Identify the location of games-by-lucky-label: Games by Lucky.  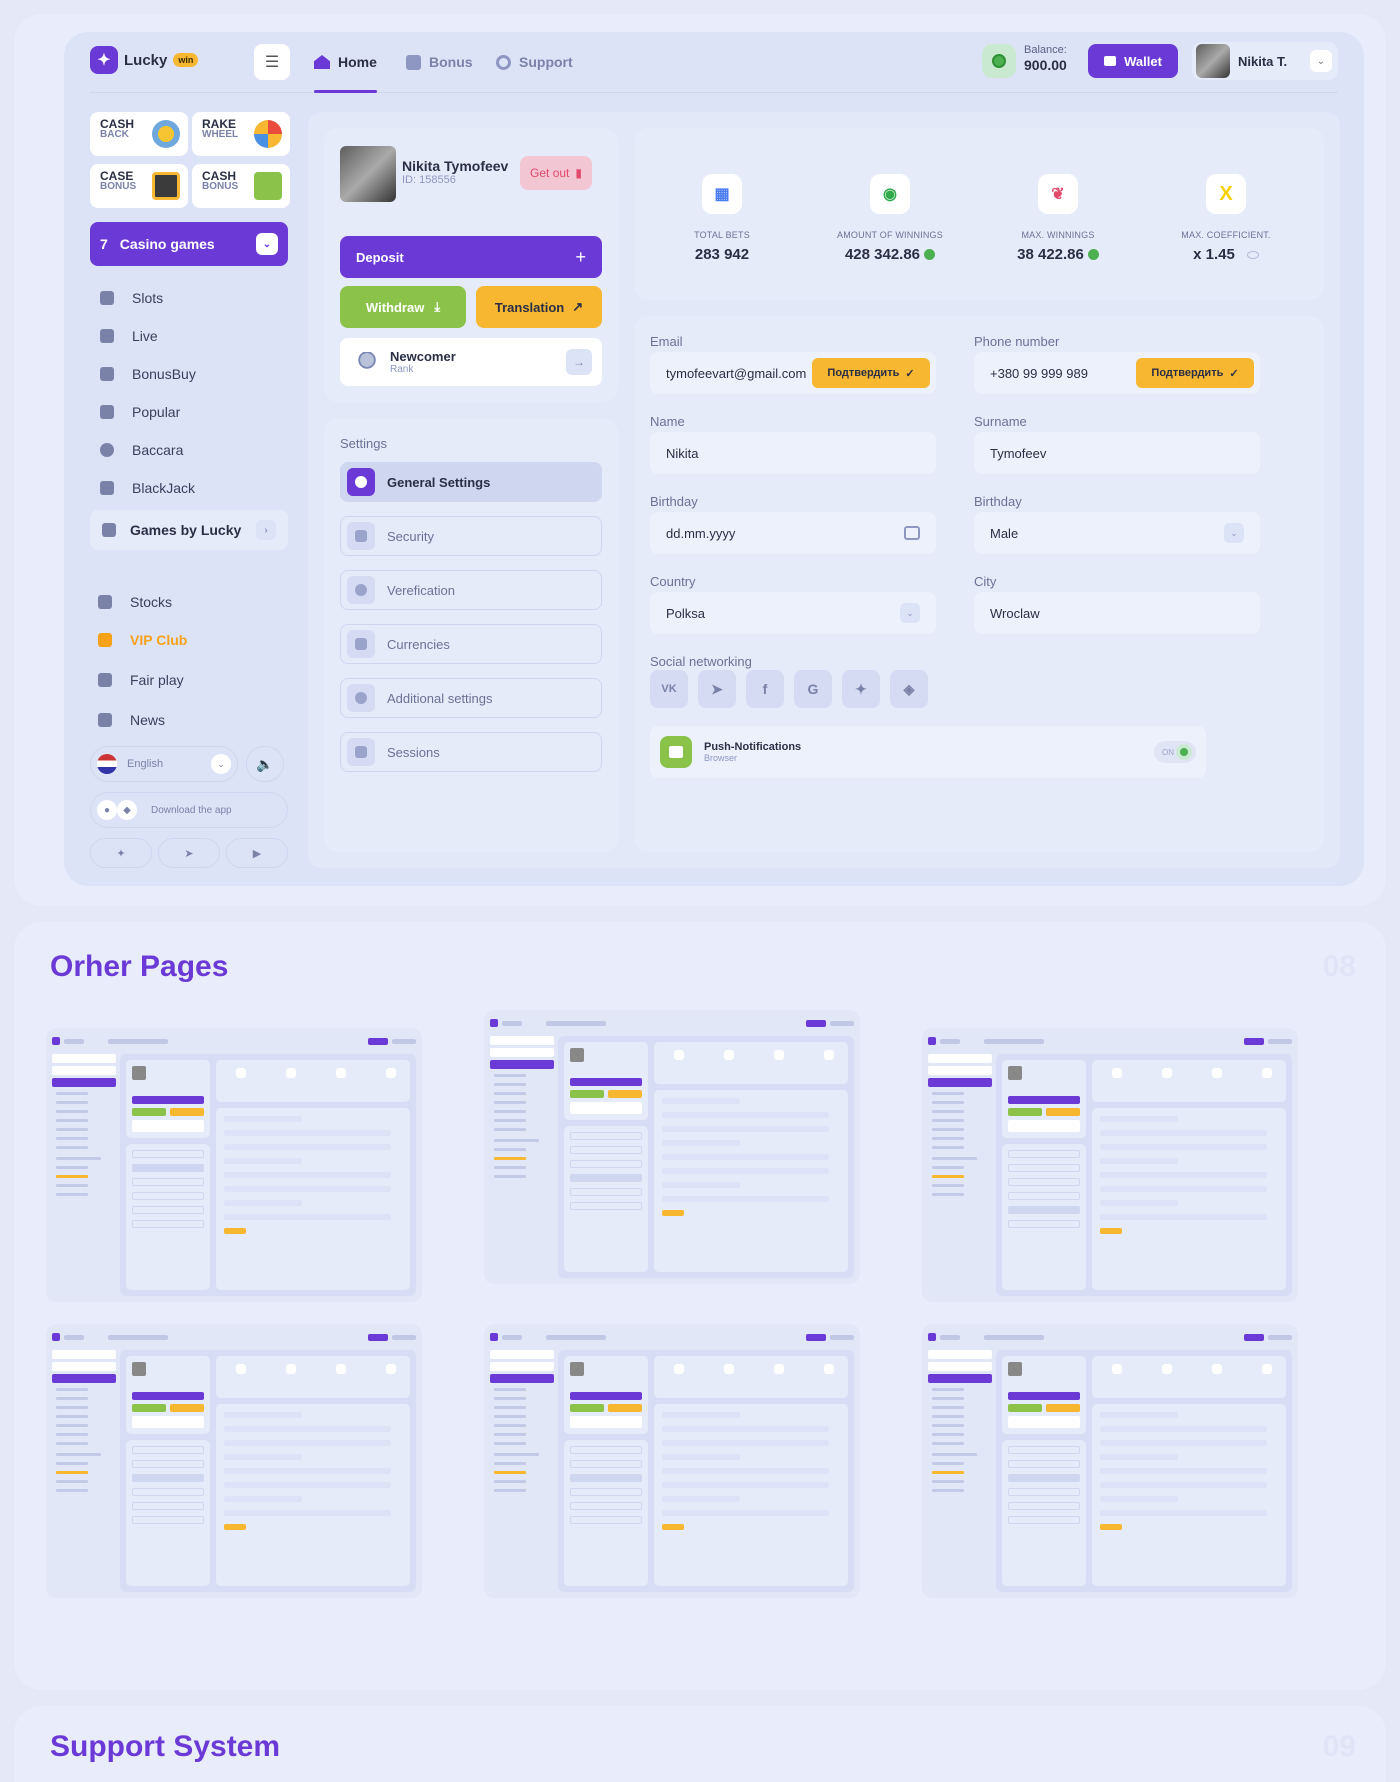
(186, 530).